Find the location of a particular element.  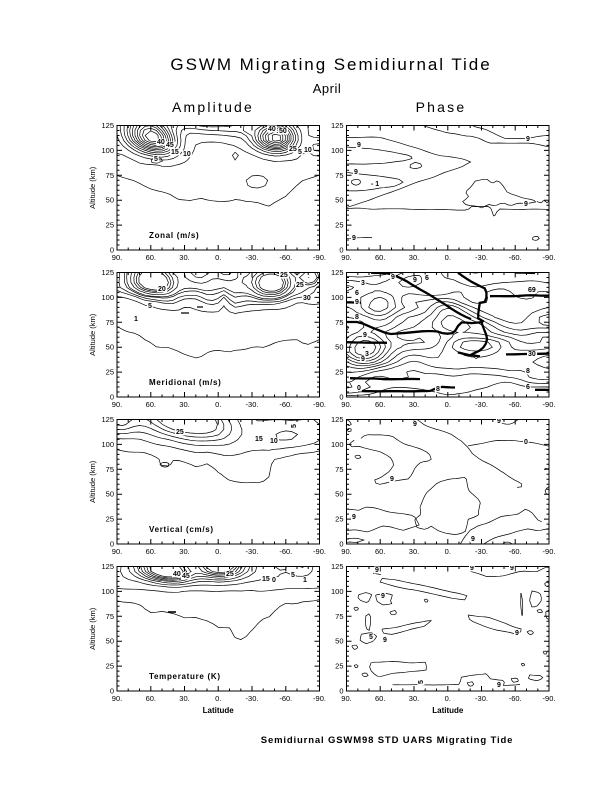

svg-text: 45 is located at coordinates (170, 145).